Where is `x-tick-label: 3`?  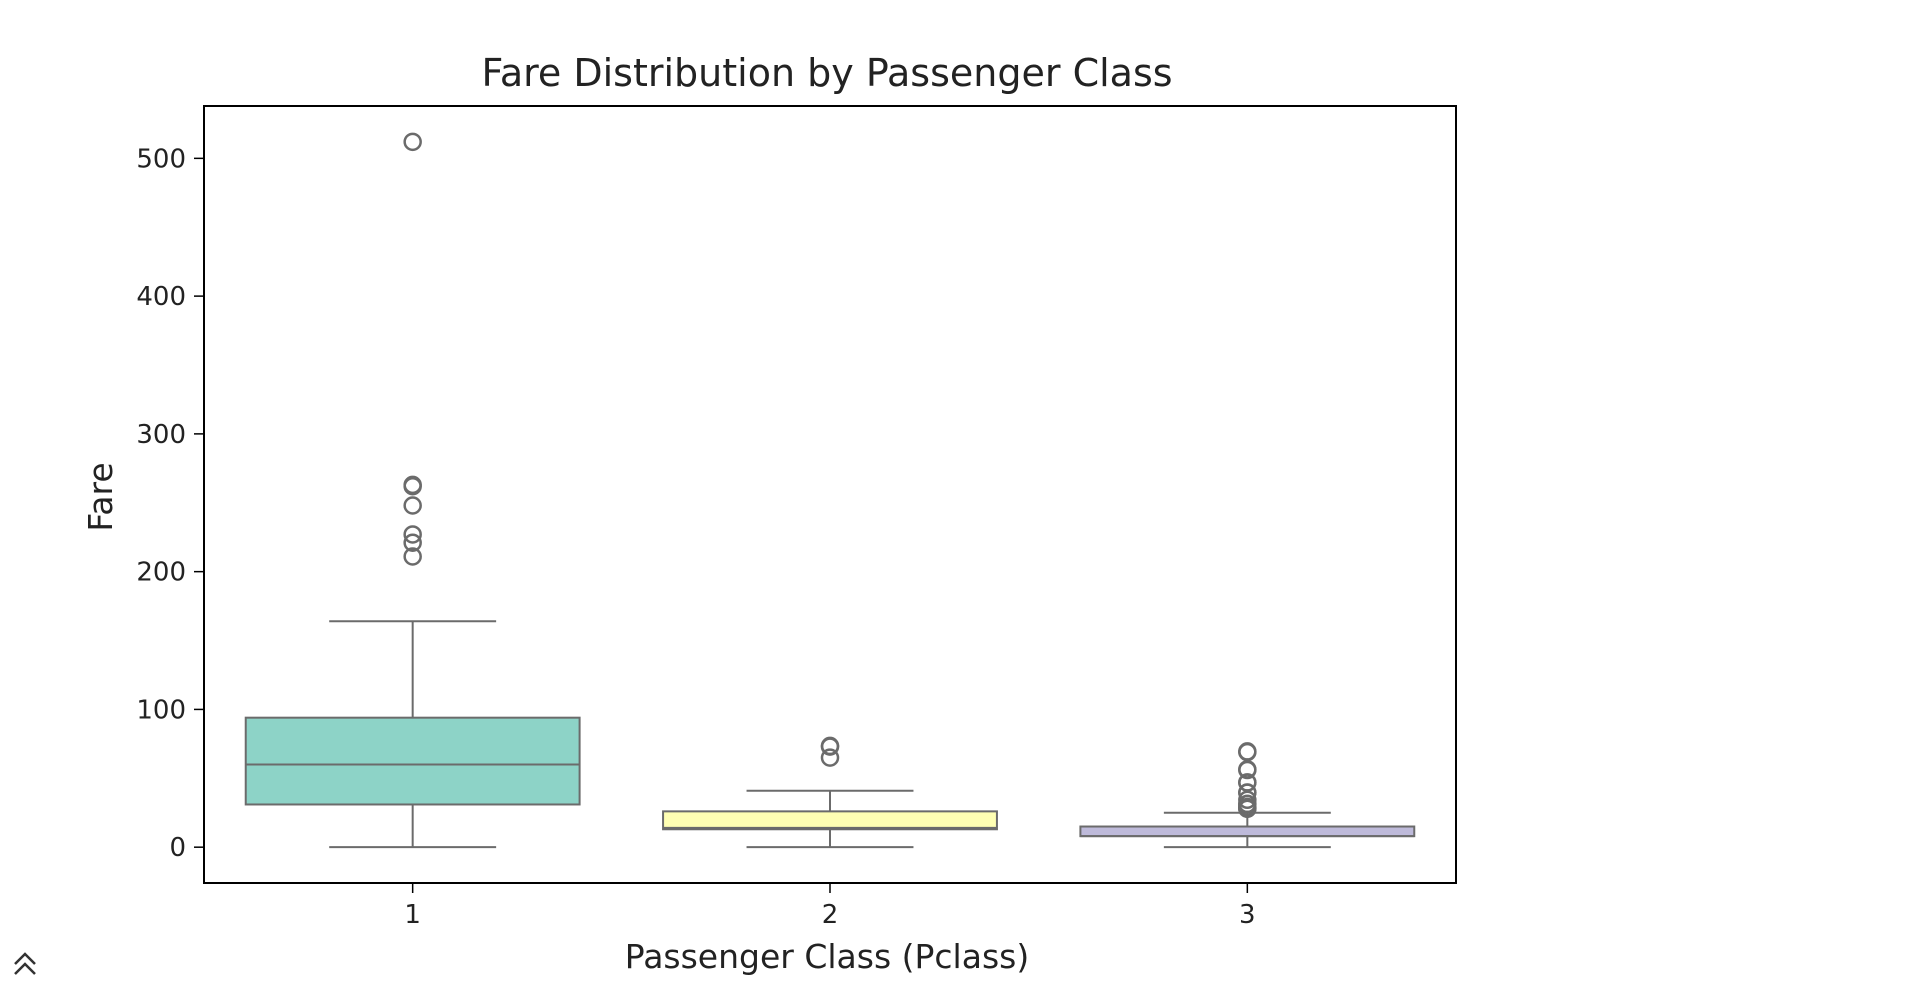
x-tick-label: 3 is located at coordinates (1247, 915).